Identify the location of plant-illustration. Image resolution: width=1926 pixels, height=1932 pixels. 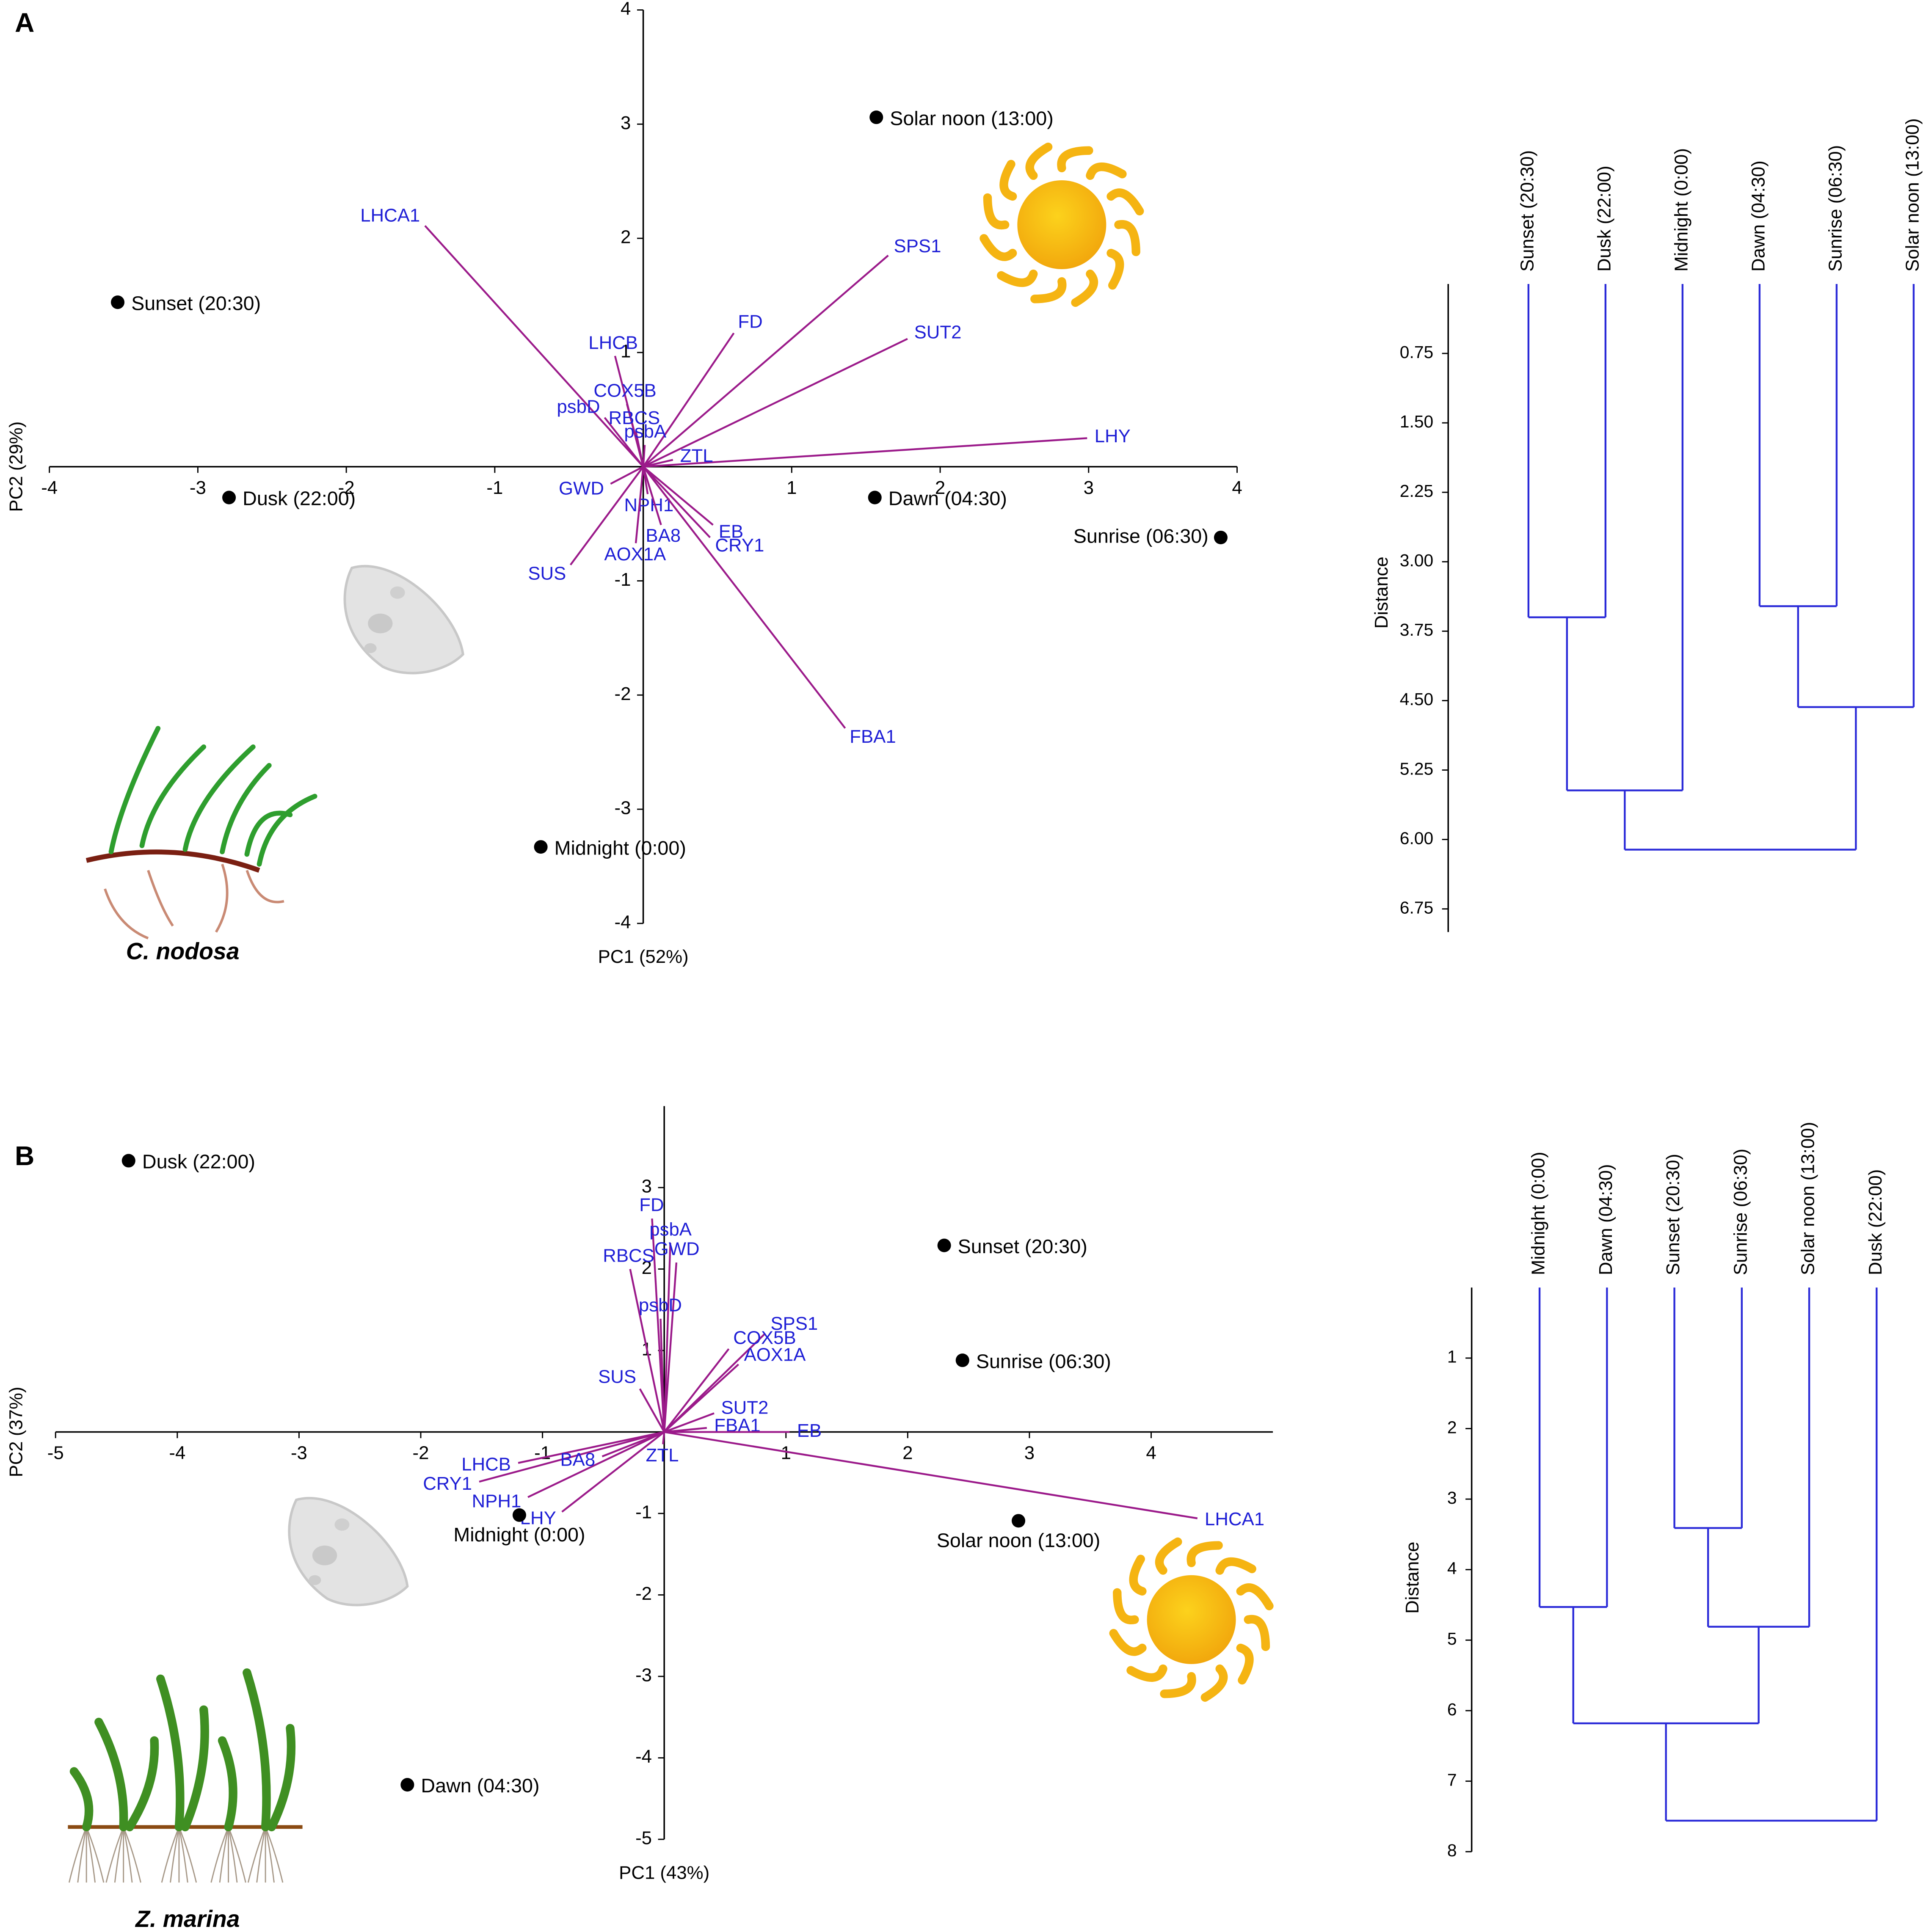
(185, 1776).